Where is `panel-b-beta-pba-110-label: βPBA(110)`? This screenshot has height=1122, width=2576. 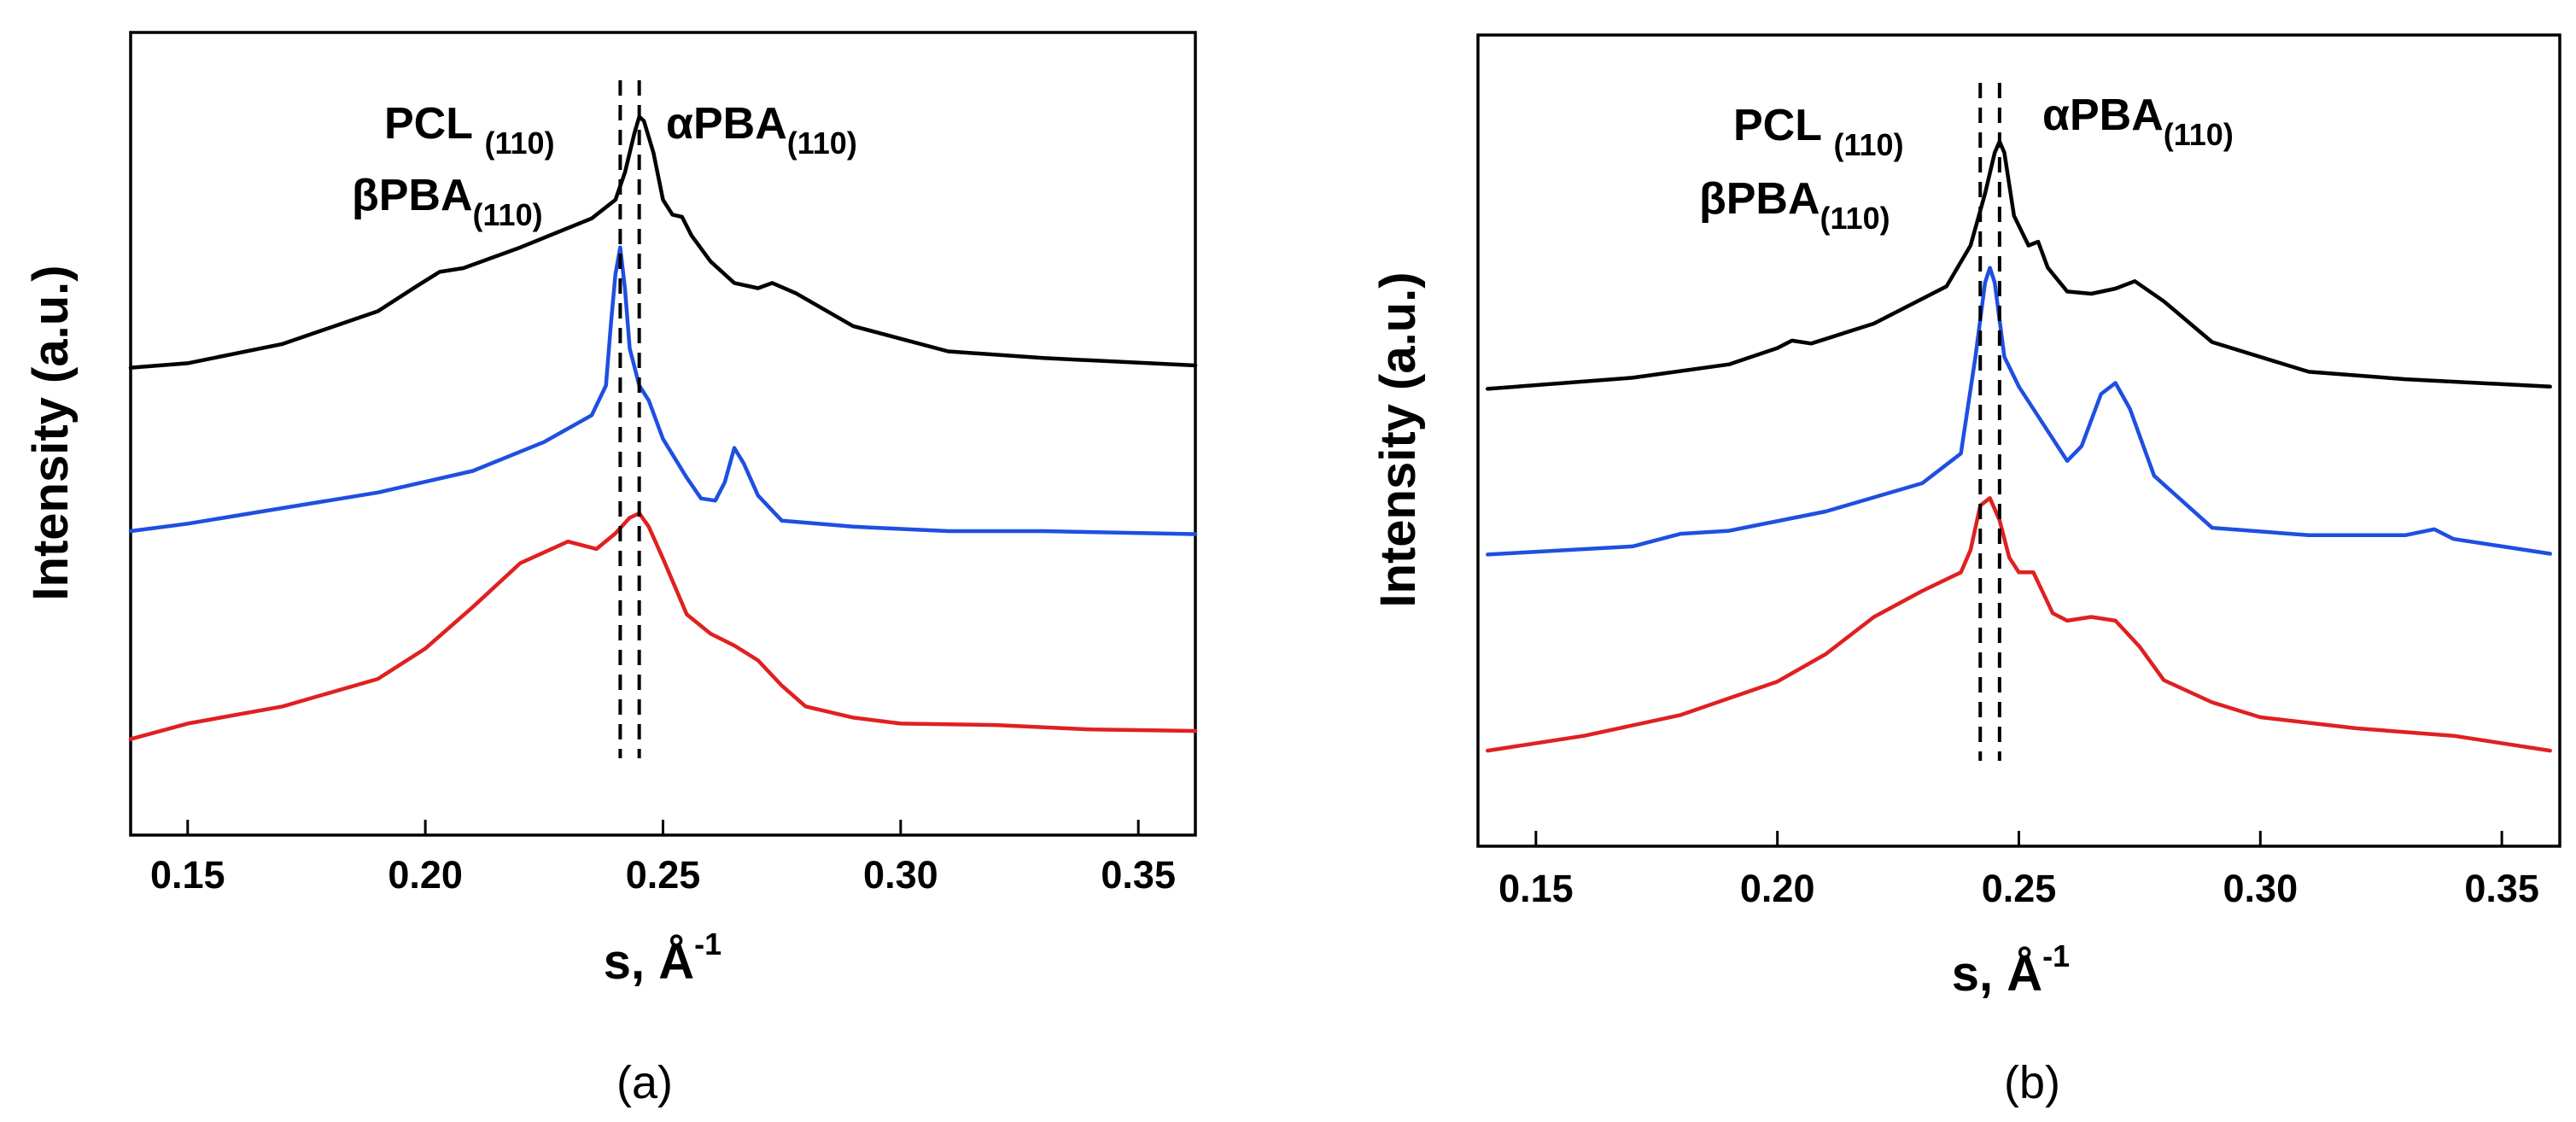
panel-b-beta-pba-110-label: βPBA(110) is located at coordinates (1794, 205).